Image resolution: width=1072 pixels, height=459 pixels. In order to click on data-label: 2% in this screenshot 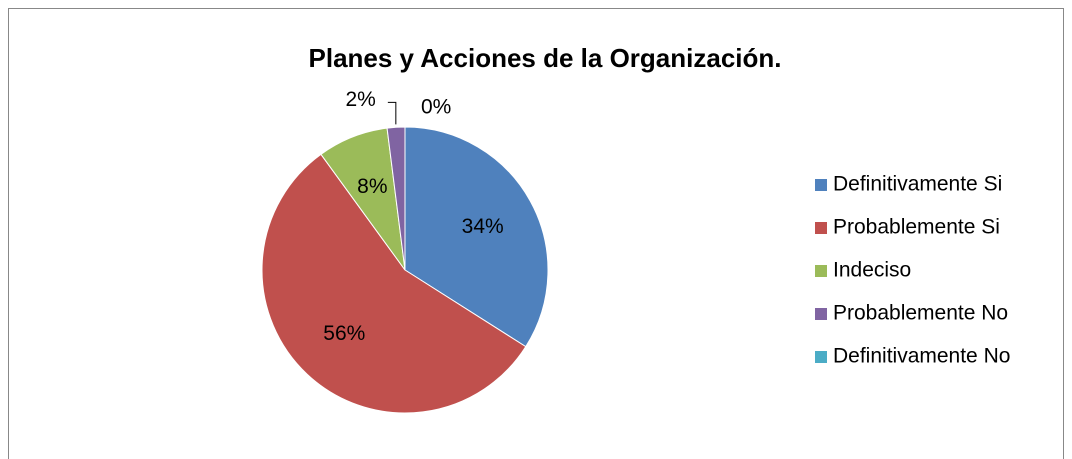, I will do `click(360, 99)`.